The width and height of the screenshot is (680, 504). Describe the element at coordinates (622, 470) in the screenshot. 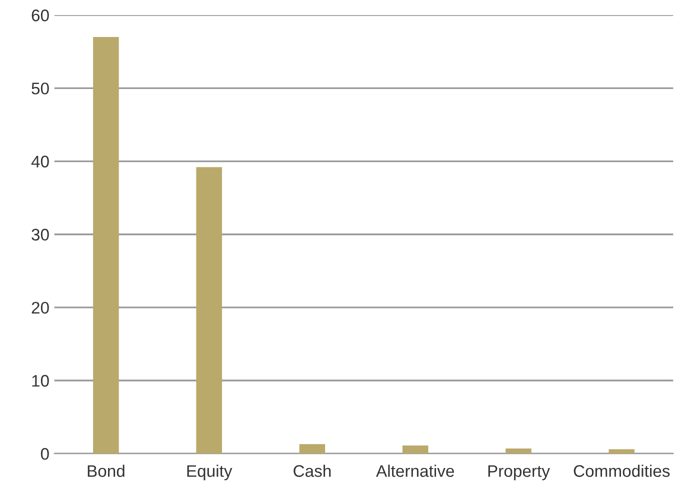

I see `x-tick-label: Commodities` at that location.